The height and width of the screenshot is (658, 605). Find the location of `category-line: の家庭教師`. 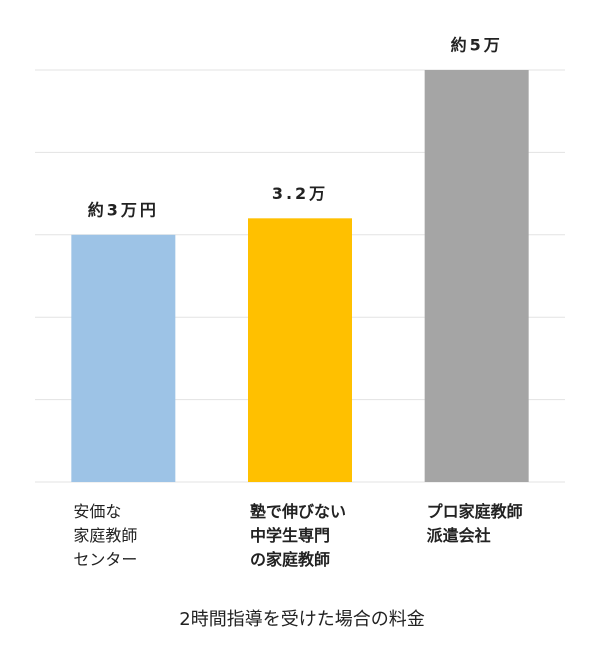

category-line: の家庭教師 is located at coordinates (290, 559).